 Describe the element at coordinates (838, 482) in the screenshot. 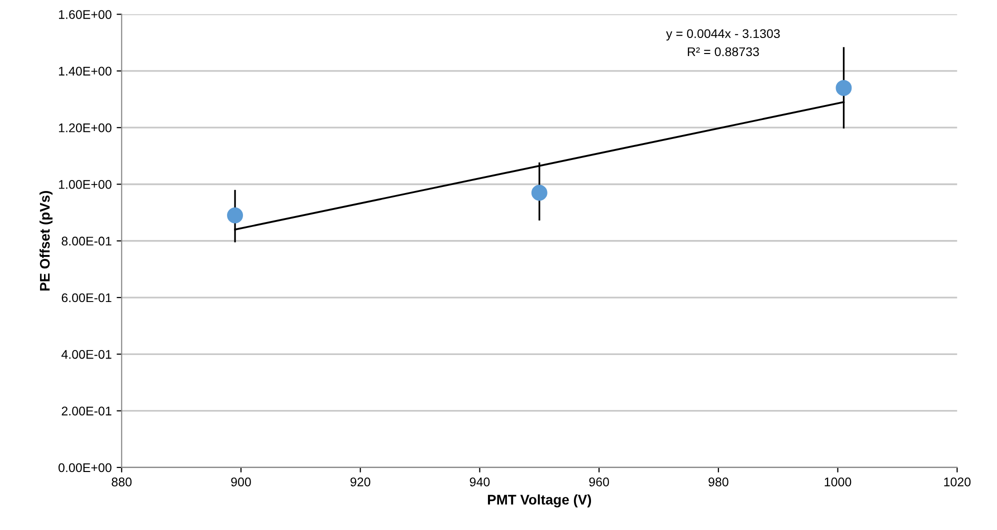

I see `x-tick-label: 1000` at that location.